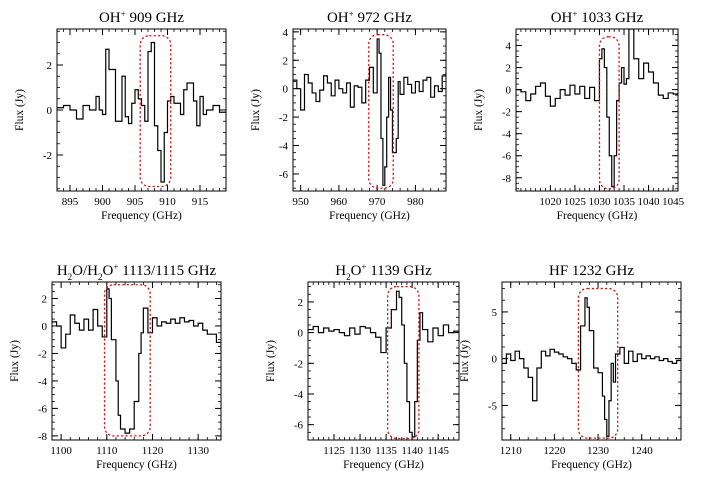 This screenshot has height=481, width=726. What do you see at coordinates (300, 202) in the screenshot?
I see `x-tick-label: 950` at bounding box center [300, 202].